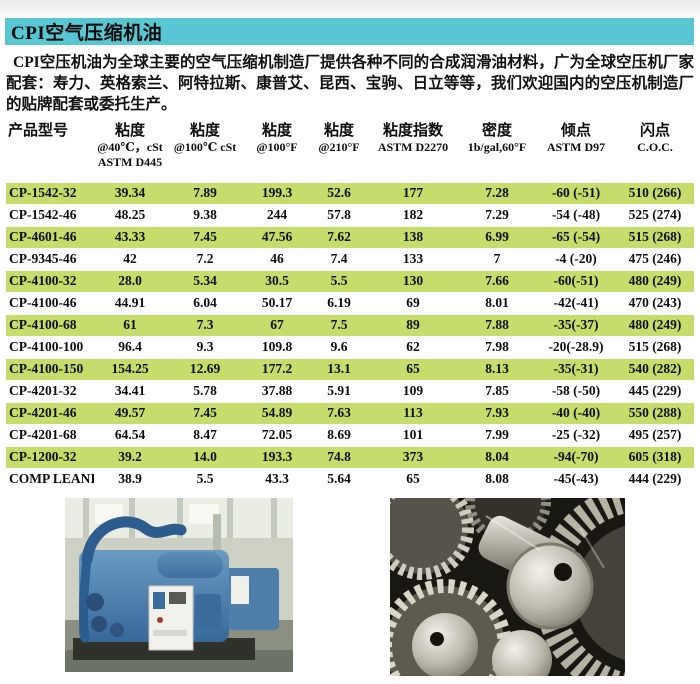  I want to click on product-name-cell: CP-4100-32, so click(50, 281).